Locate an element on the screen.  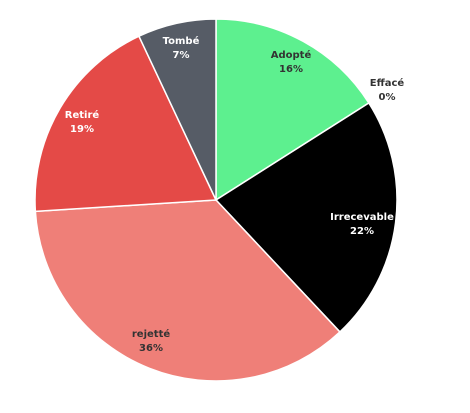
slice-label-irrecevable: Irrecevable 22% is located at coordinates (362, 224).